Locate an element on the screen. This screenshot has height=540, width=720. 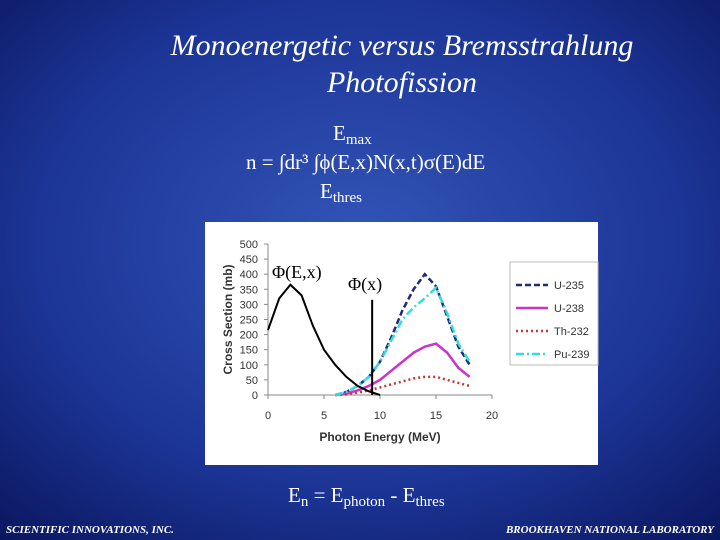
y-tick-label: 300 is located at coordinates (249, 305).